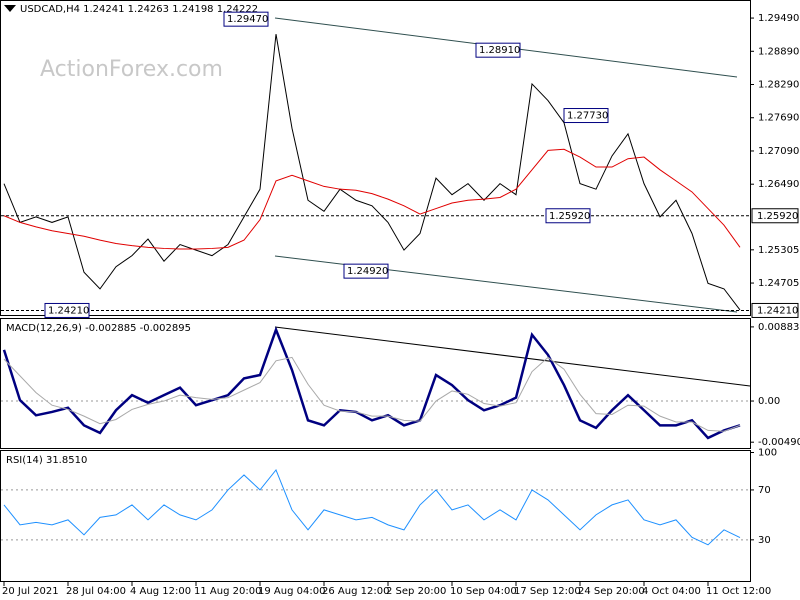 Image resolution: width=800 pixels, height=600 pixels. Describe the element at coordinates (778, 250) in the screenshot. I see `y-tick-label: 1.25305` at that location.